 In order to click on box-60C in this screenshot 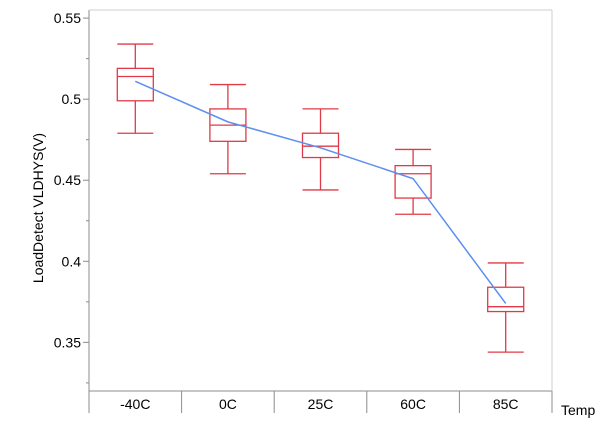, I will do `click(413, 181)`.